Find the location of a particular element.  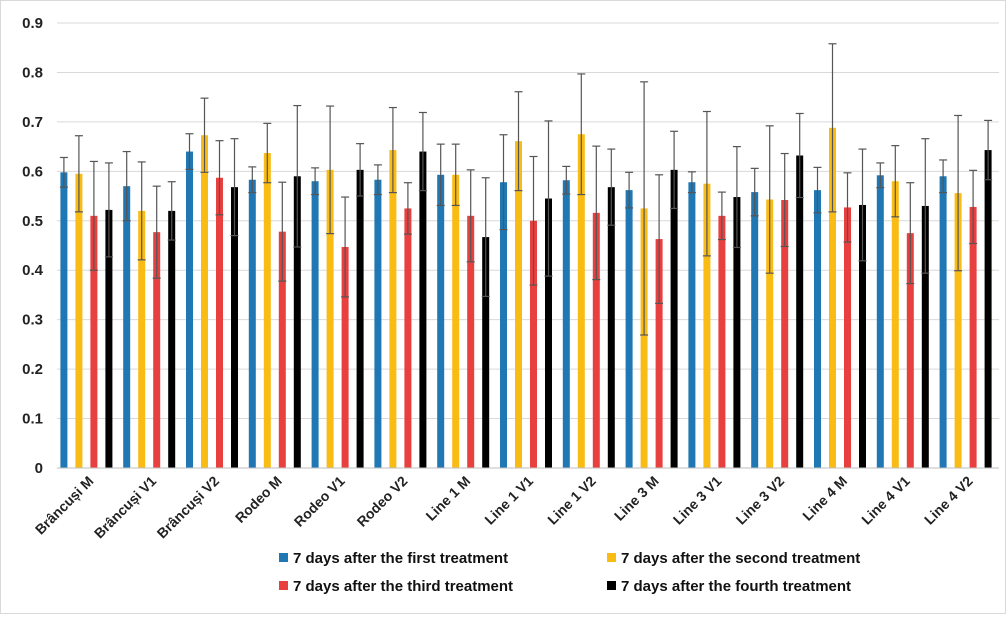

y-tick-label: 0.4 is located at coordinates (33, 270).